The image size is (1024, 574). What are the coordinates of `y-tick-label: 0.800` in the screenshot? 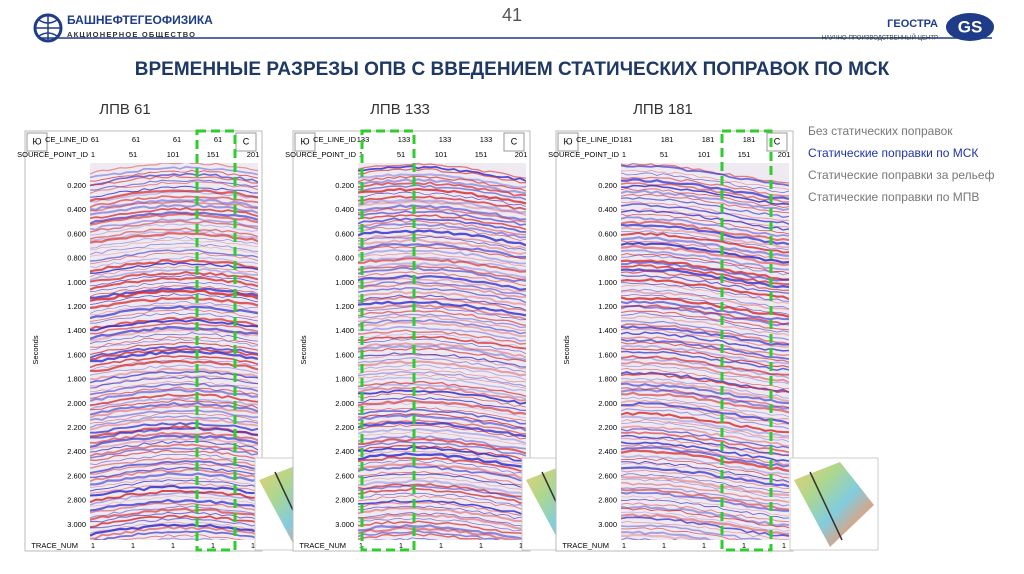 It's located at (344, 258).